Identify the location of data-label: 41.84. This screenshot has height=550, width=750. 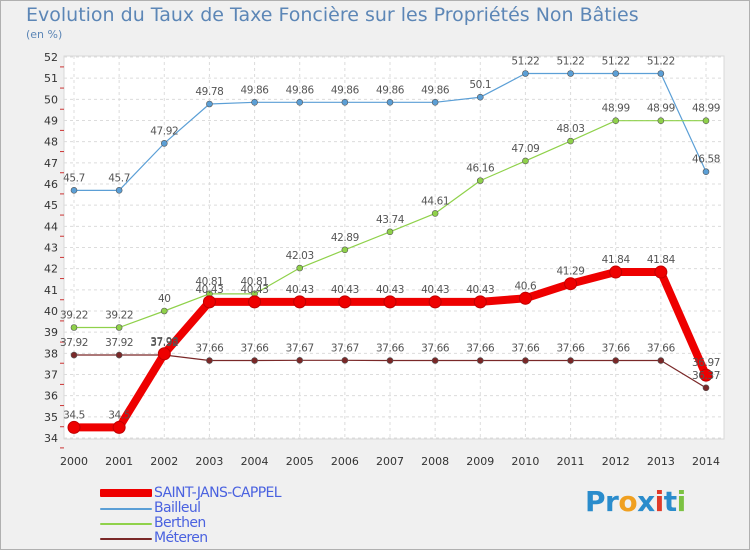
(616, 260).